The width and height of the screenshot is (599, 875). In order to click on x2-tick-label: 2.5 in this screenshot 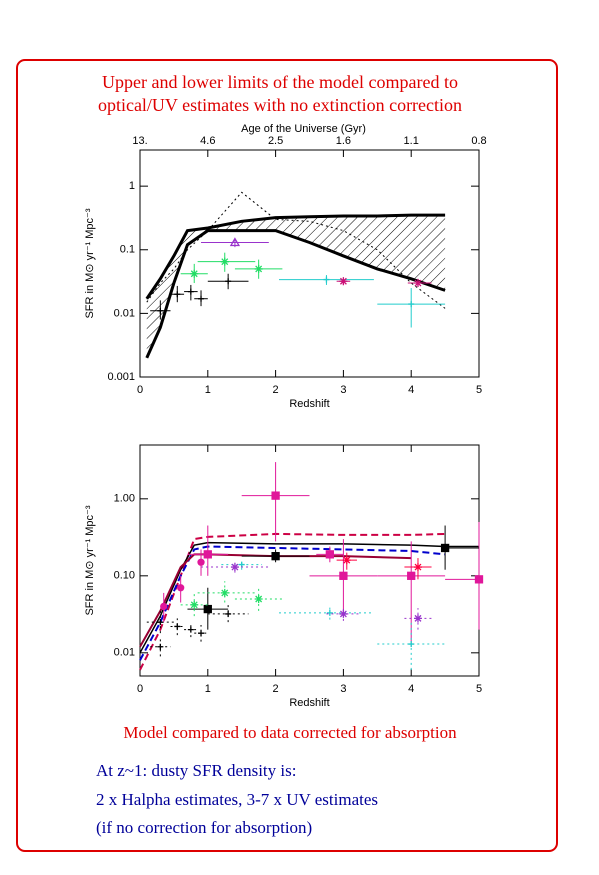, I will do `click(275, 141)`.